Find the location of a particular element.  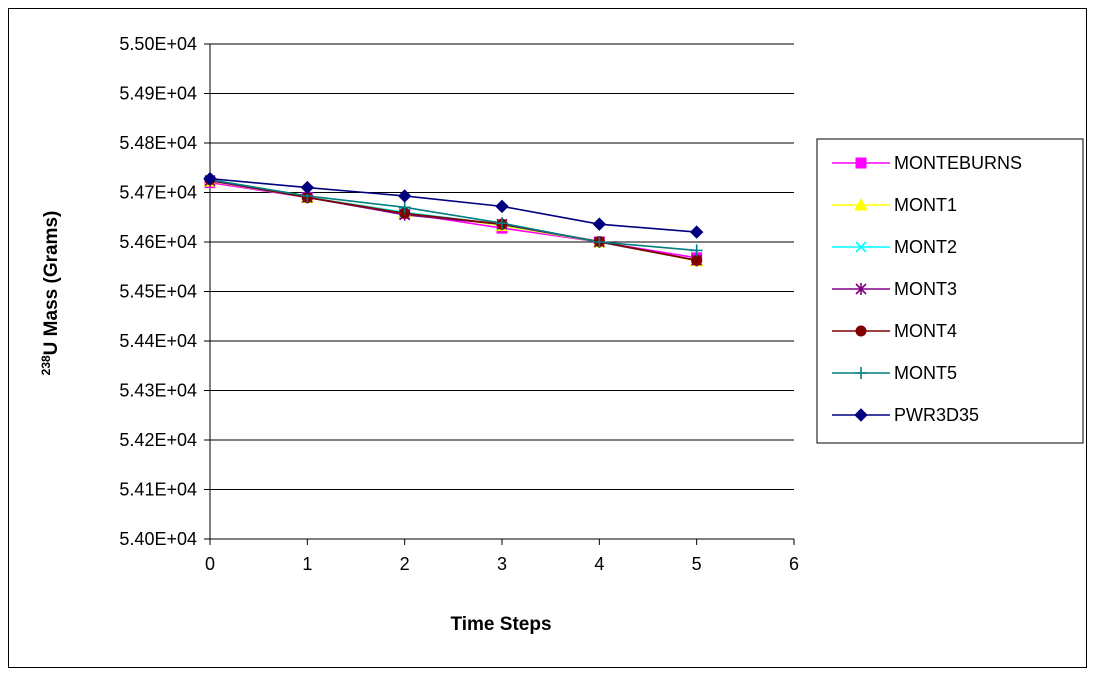

y-axis-title-superscript: 238 is located at coordinates (46, 365).